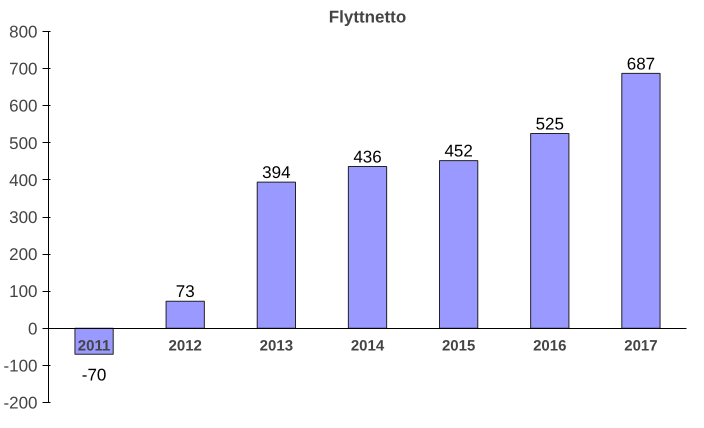  Describe the element at coordinates (367, 17) in the screenshot. I see `chart-title: Flyttnetto` at that location.